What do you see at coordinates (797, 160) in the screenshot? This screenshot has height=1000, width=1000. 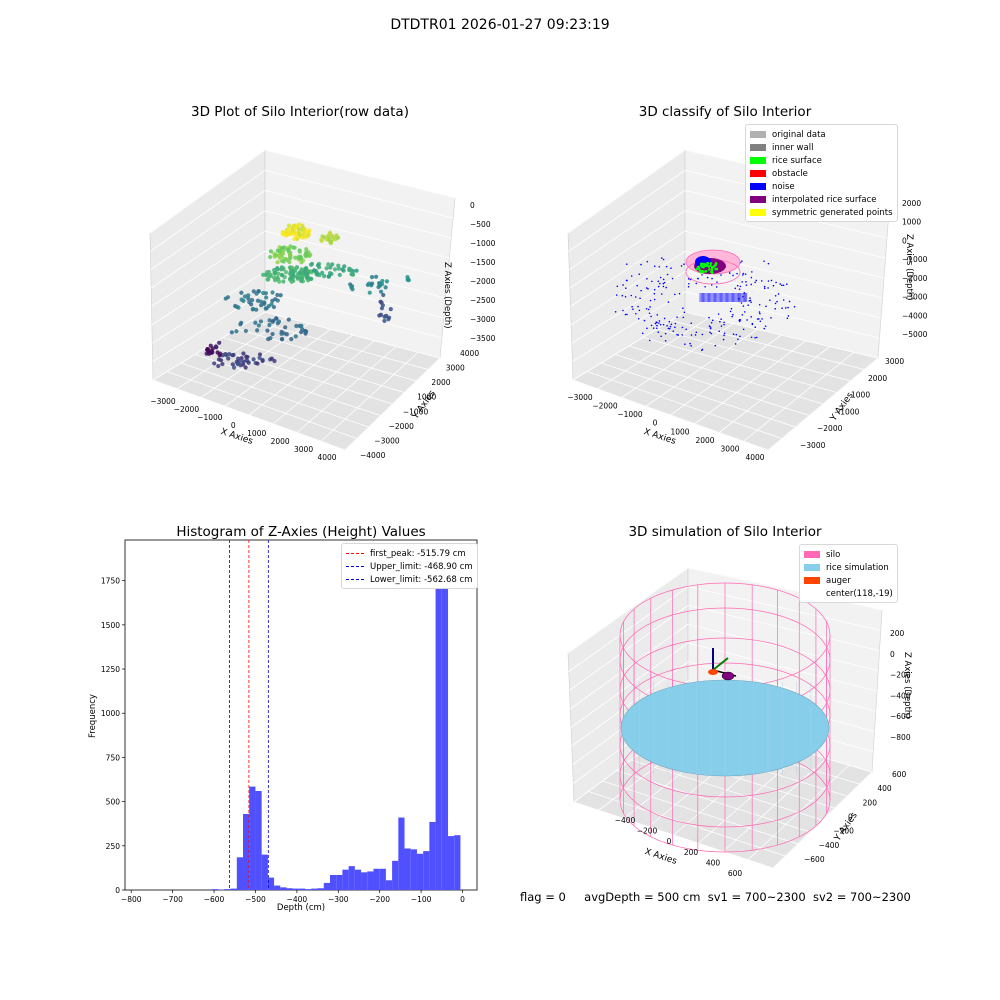 I see `legend-label: rice surface` at bounding box center [797, 160].